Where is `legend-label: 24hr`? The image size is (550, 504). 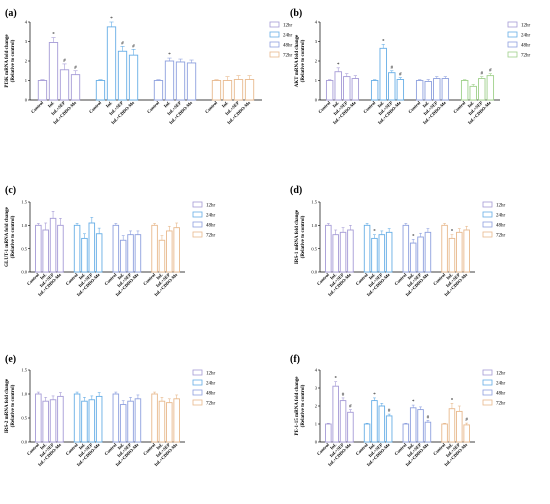 legend-label: 24hr is located at coordinates (501, 384).